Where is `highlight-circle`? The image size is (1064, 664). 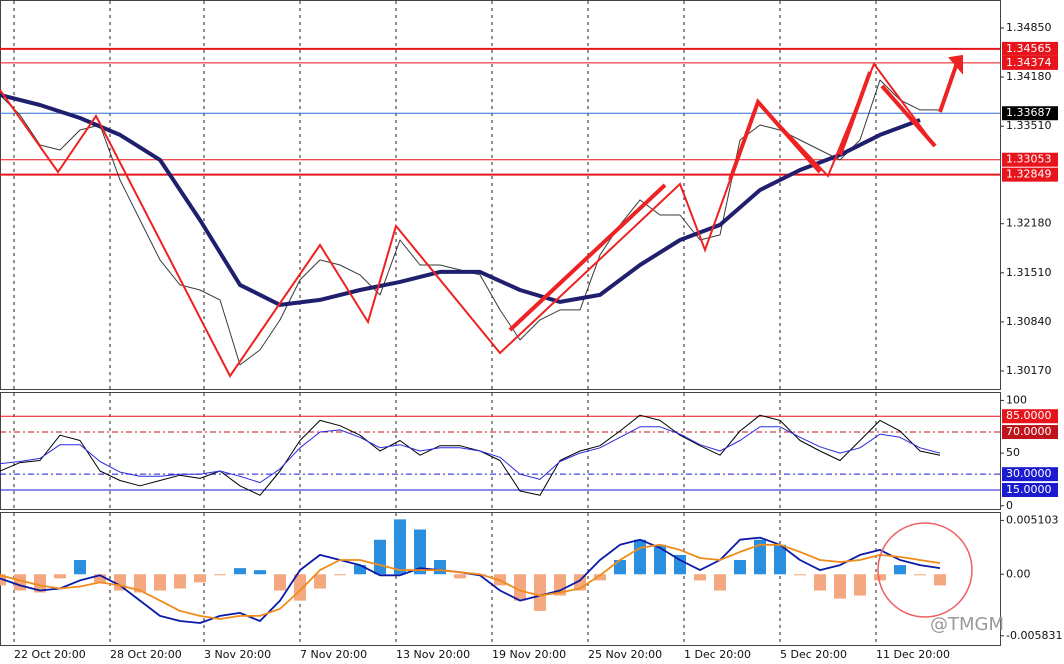
highlight-circle is located at coordinates (925, 570).